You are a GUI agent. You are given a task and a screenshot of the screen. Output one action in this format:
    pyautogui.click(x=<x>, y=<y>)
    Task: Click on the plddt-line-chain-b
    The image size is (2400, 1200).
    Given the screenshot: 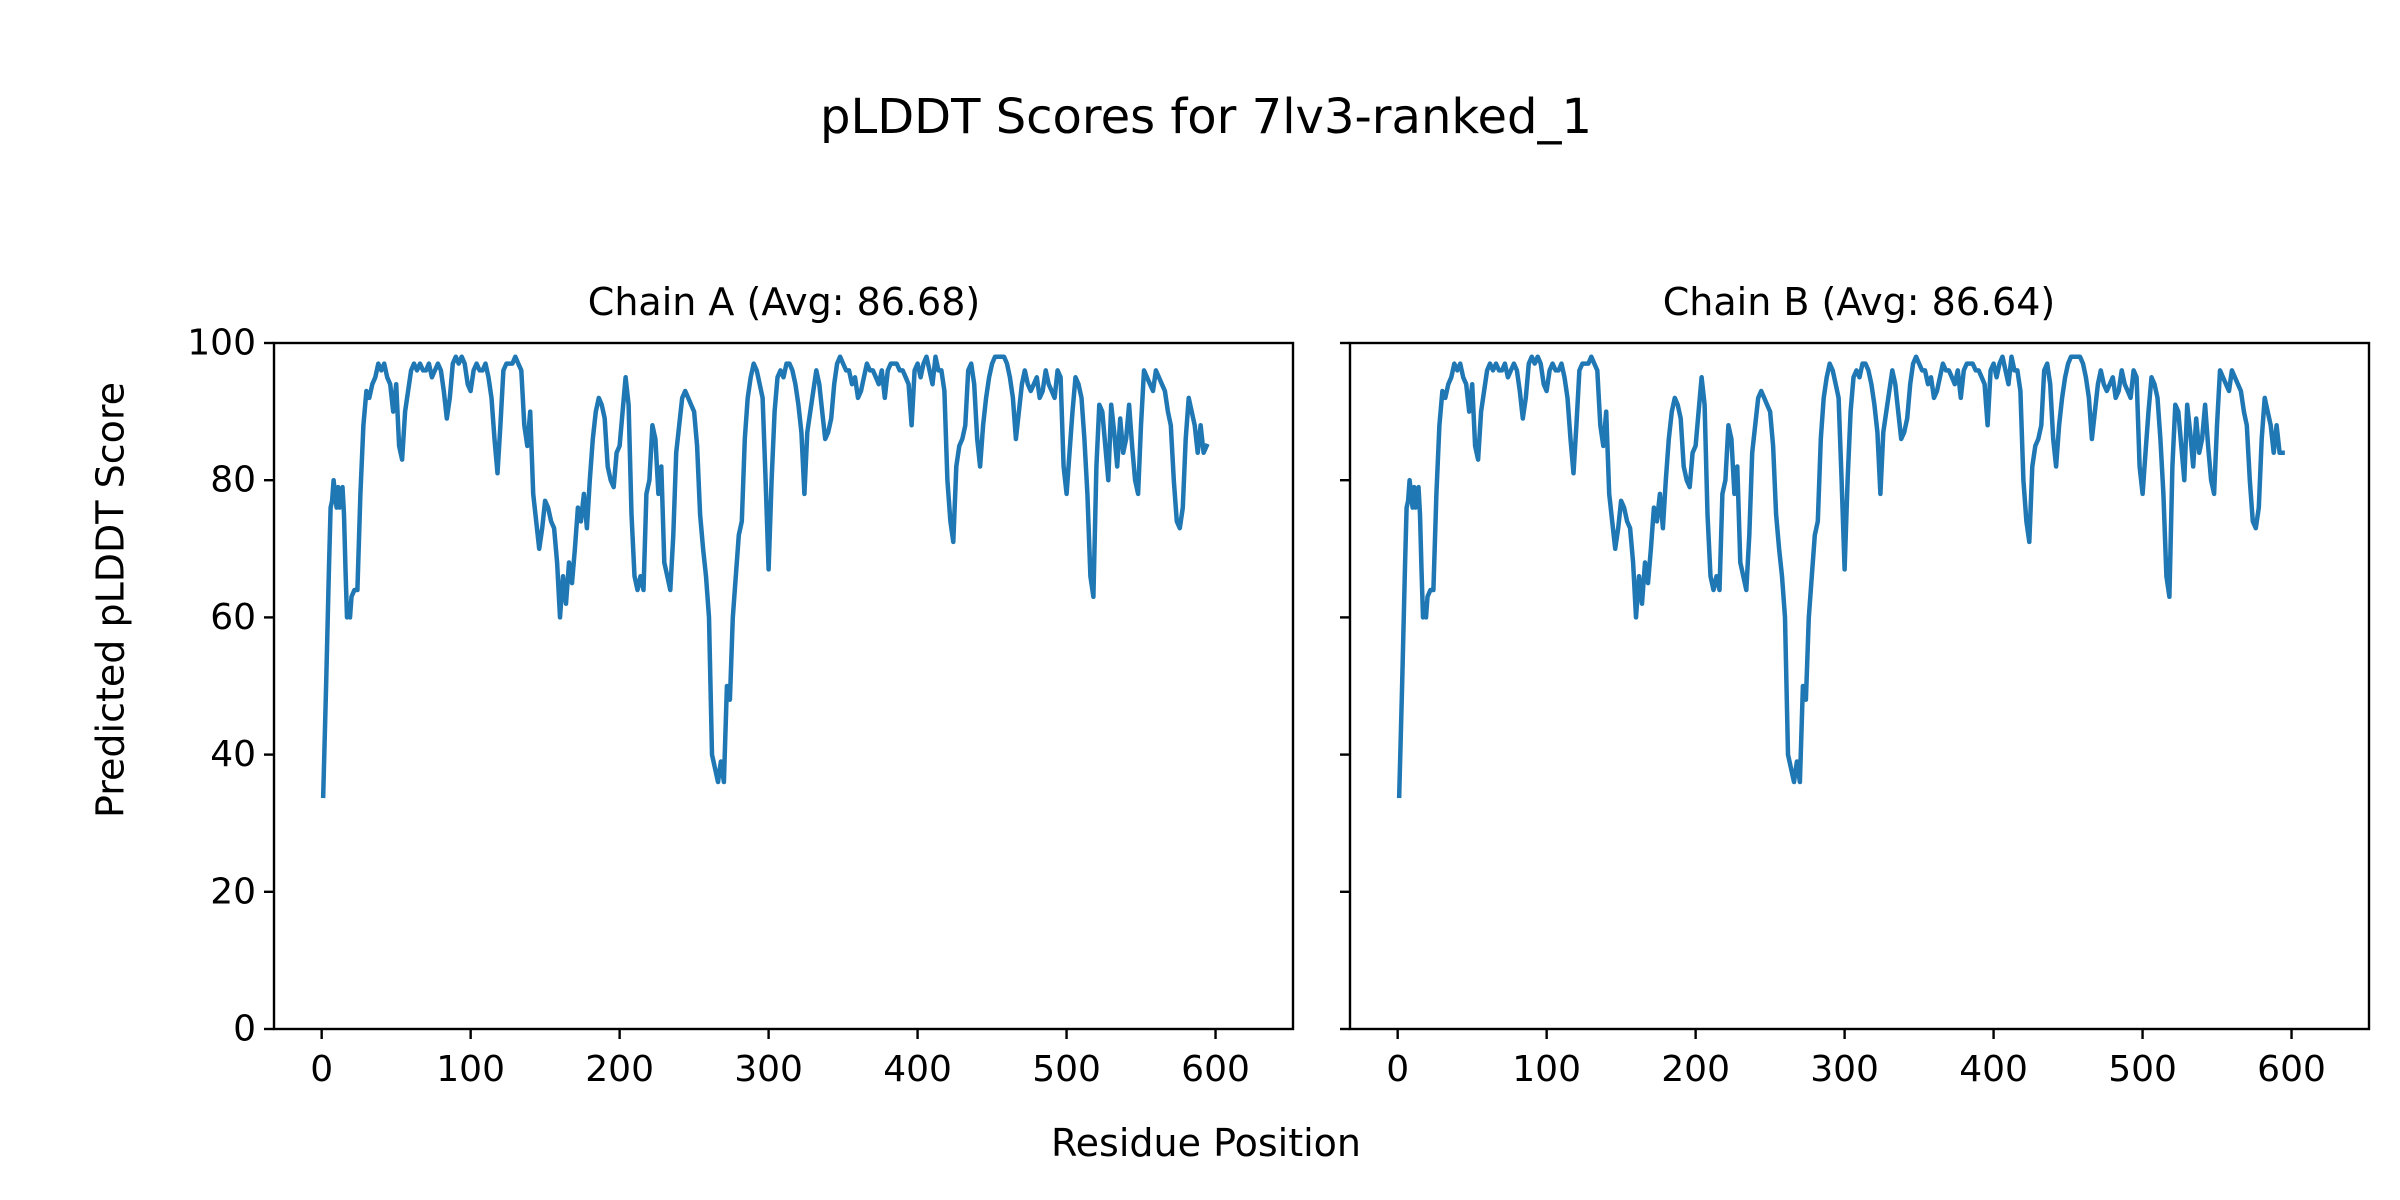 What is the action you would take?
    pyautogui.click(x=1840, y=576)
    